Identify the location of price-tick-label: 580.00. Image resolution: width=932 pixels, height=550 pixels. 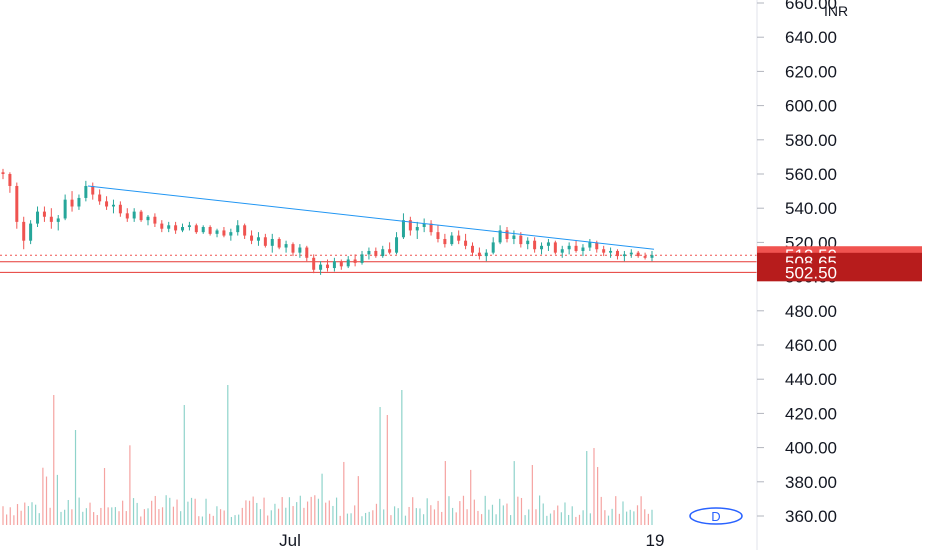
(811, 140).